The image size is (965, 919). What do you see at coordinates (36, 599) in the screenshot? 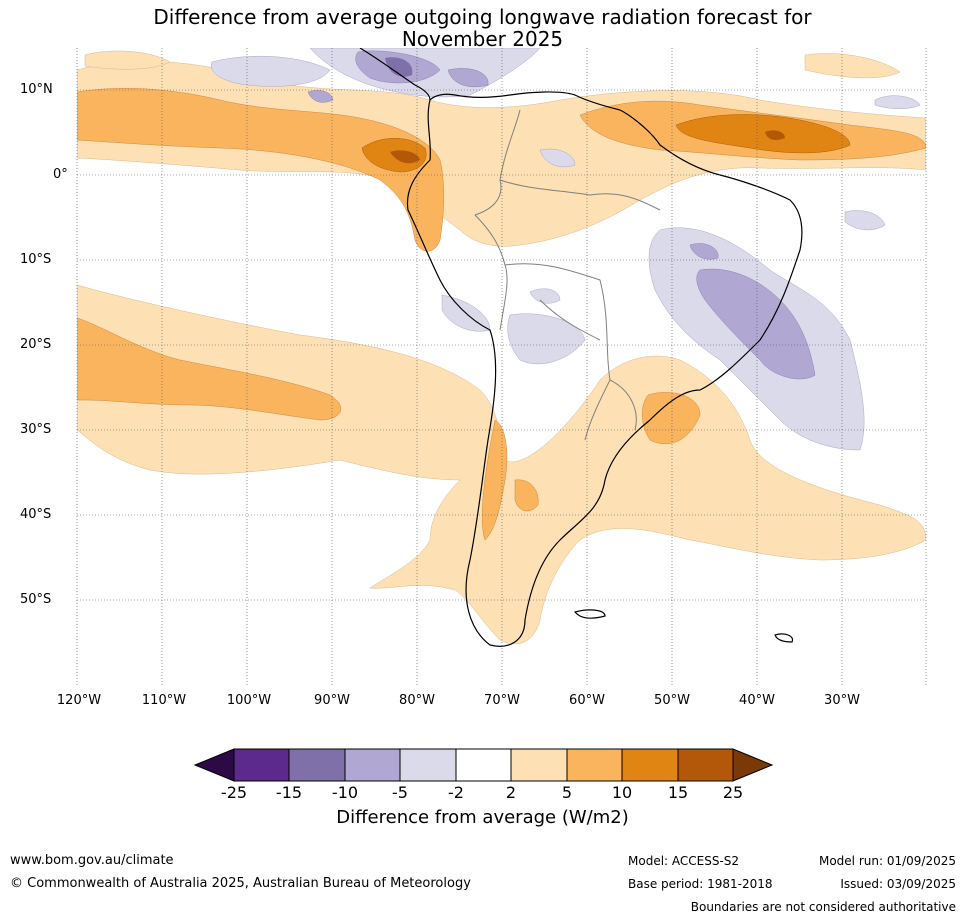
I see `lat-label-50s: 50°S` at bounding box center [36, 599].